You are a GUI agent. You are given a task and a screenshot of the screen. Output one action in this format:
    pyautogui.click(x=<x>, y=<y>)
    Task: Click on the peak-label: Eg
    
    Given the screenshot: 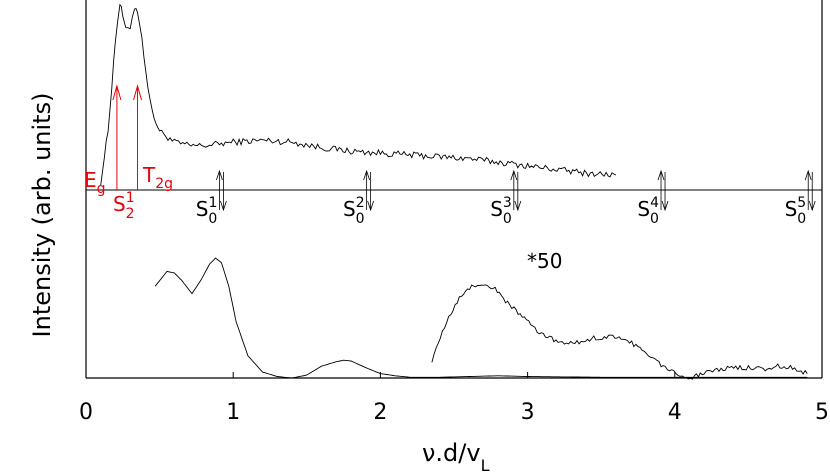 What is the action you would take?
    pyautogui.click(x=95, y=182)
    